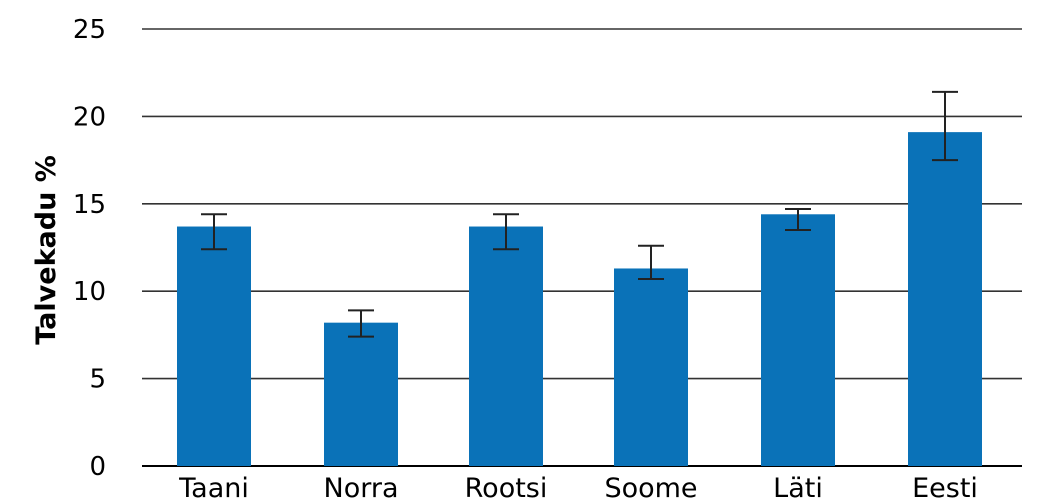  Describe the element at coordinates (89, 248) in the screenshot. I see `y-axis-ticks: 0 5 10 15 20 25` at that location.